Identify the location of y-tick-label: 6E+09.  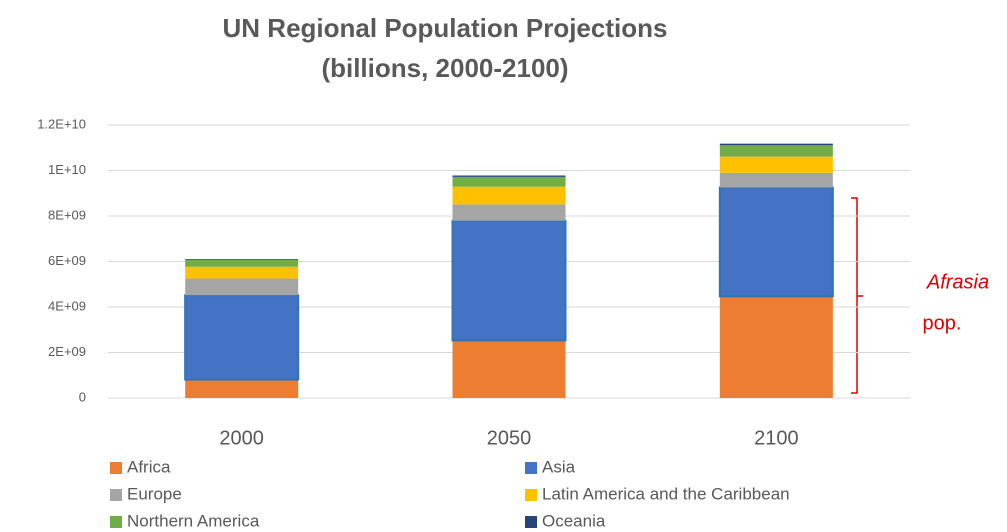
(67, 260).